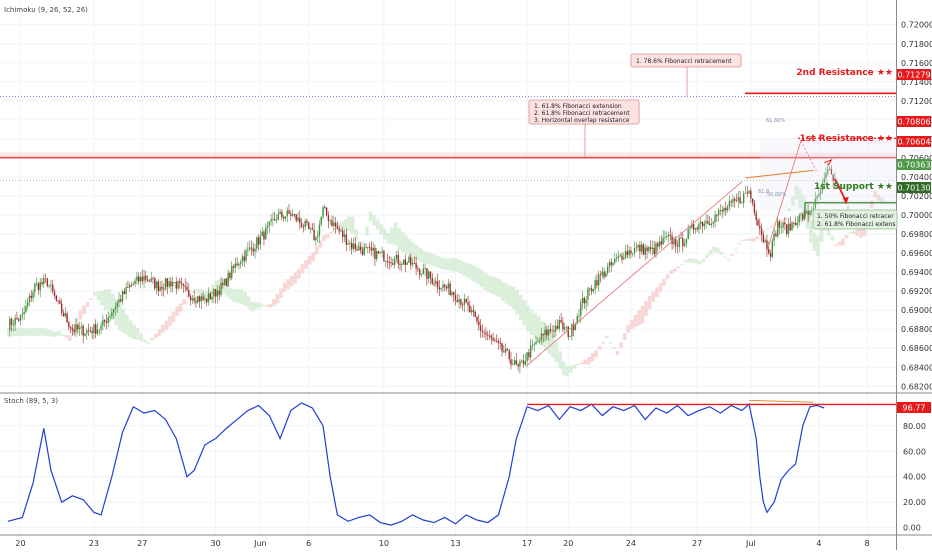 This screenshot has width=932, height=554. I want to click on indicator-label-stoch: Stoch (89, 5, 3), so click(31, 401).